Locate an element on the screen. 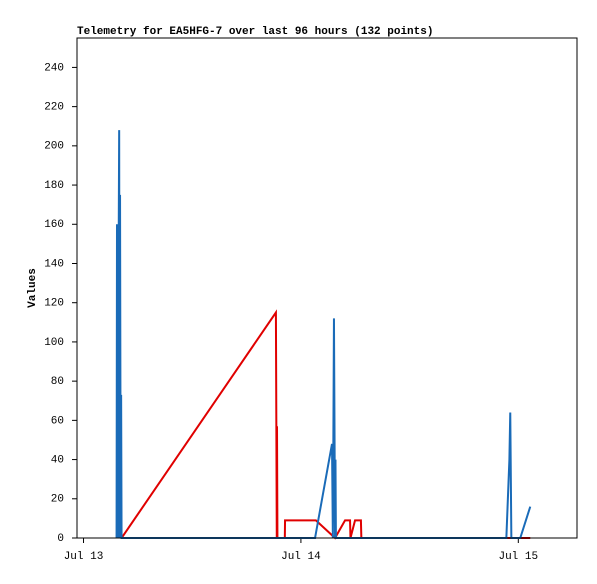 The image size is (597, 584). y-tick-label: 80 is located at coordinates (57, 382).